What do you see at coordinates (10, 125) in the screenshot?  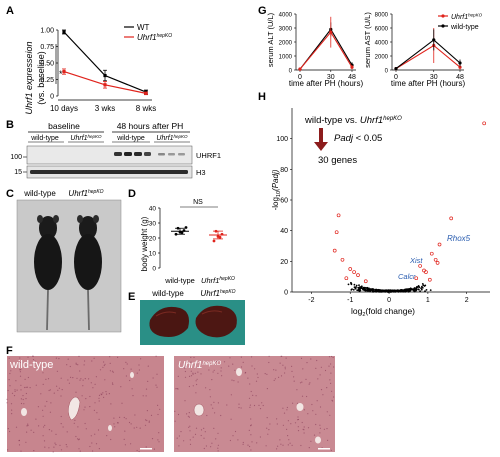 I see `panel-b-letter: B` at bounding box center [10, 125].